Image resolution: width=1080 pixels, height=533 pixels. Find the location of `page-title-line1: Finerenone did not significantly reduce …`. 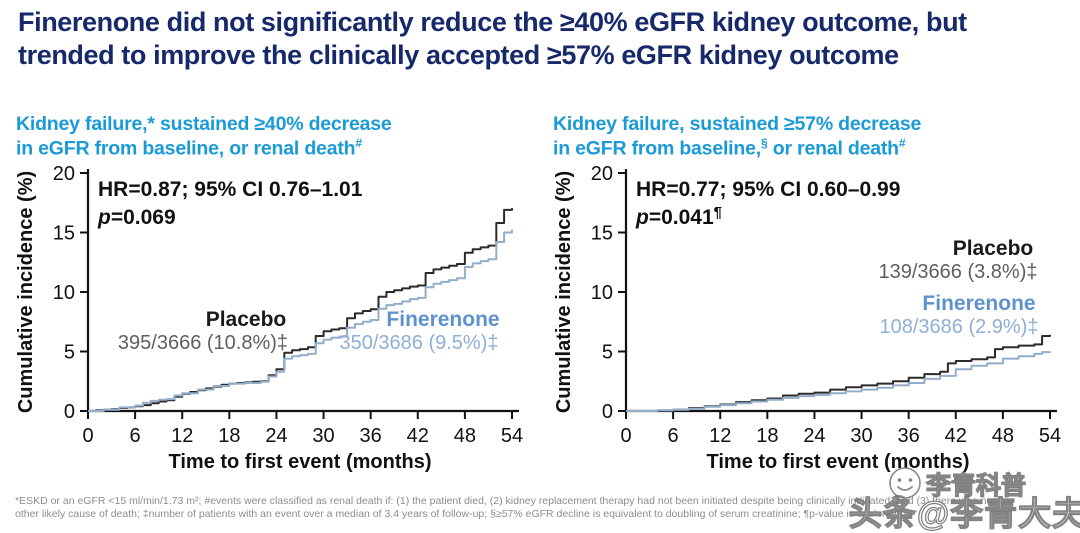

page-title-line1: Finerenone did not significantly reduce … is located at coordinates (492, 22).